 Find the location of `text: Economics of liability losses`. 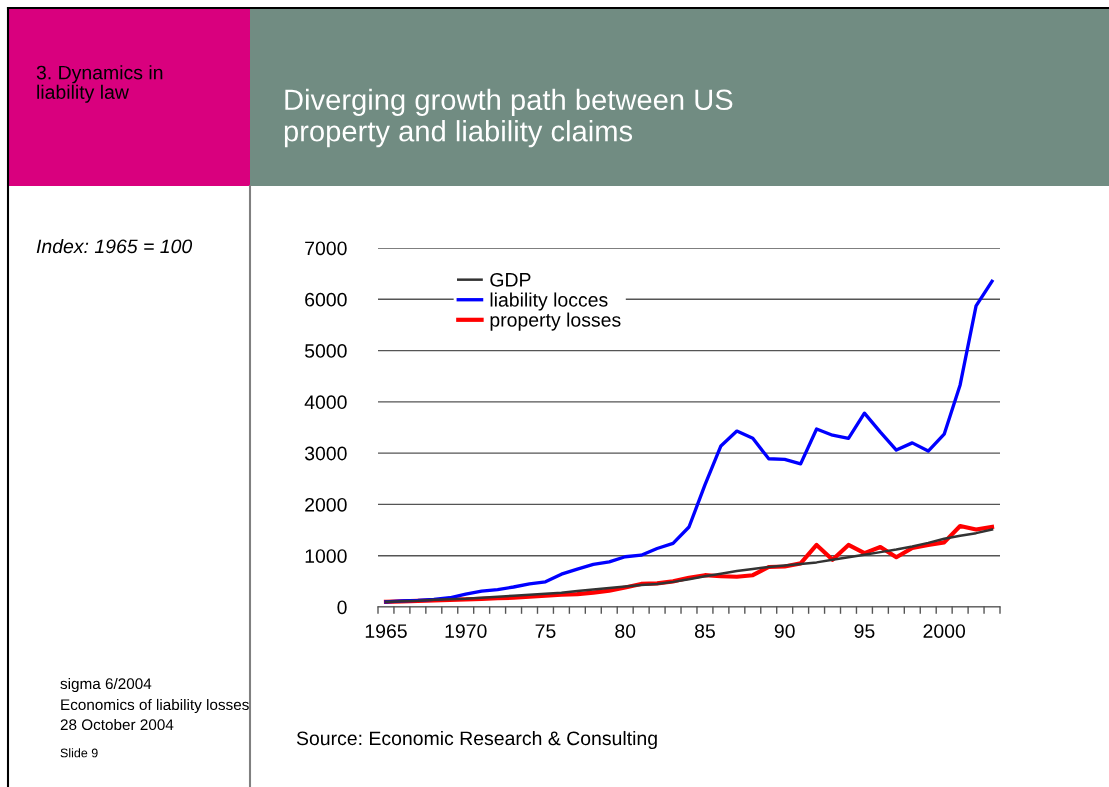

text: Economics of liability losses is located at coordinates (155, 706).